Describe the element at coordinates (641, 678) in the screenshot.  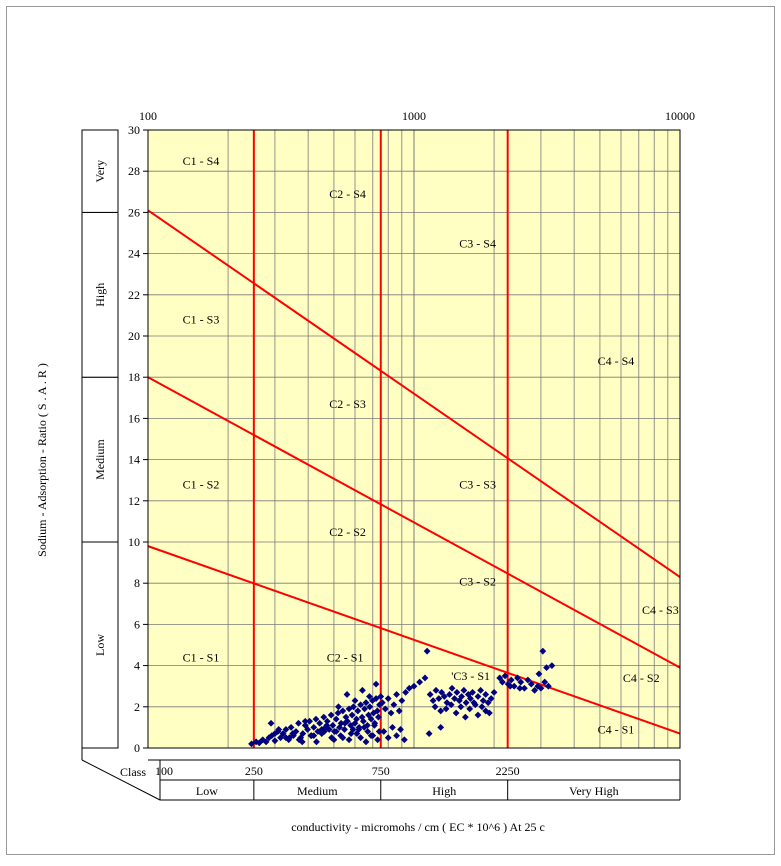
I see `region-label: C4 - S2` at that location.